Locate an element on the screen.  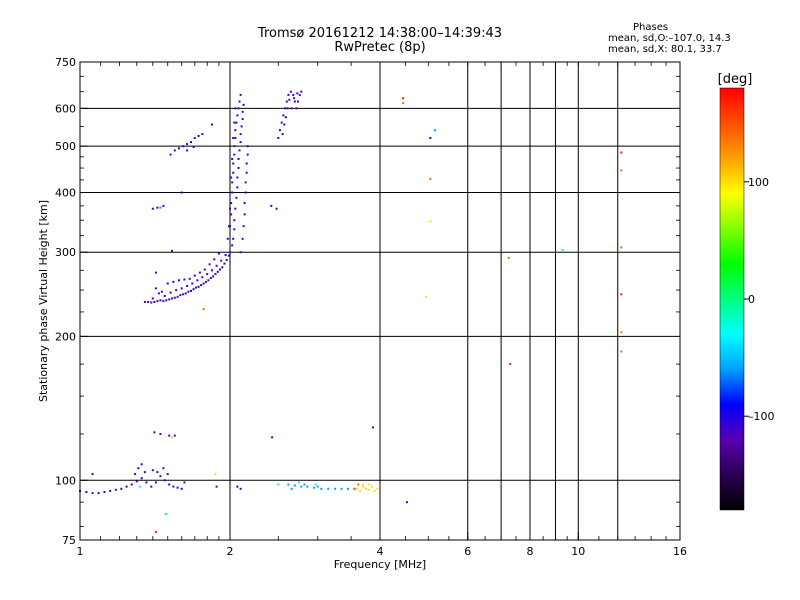
x-tick-label: 6 is located at coordinates (467, 551).